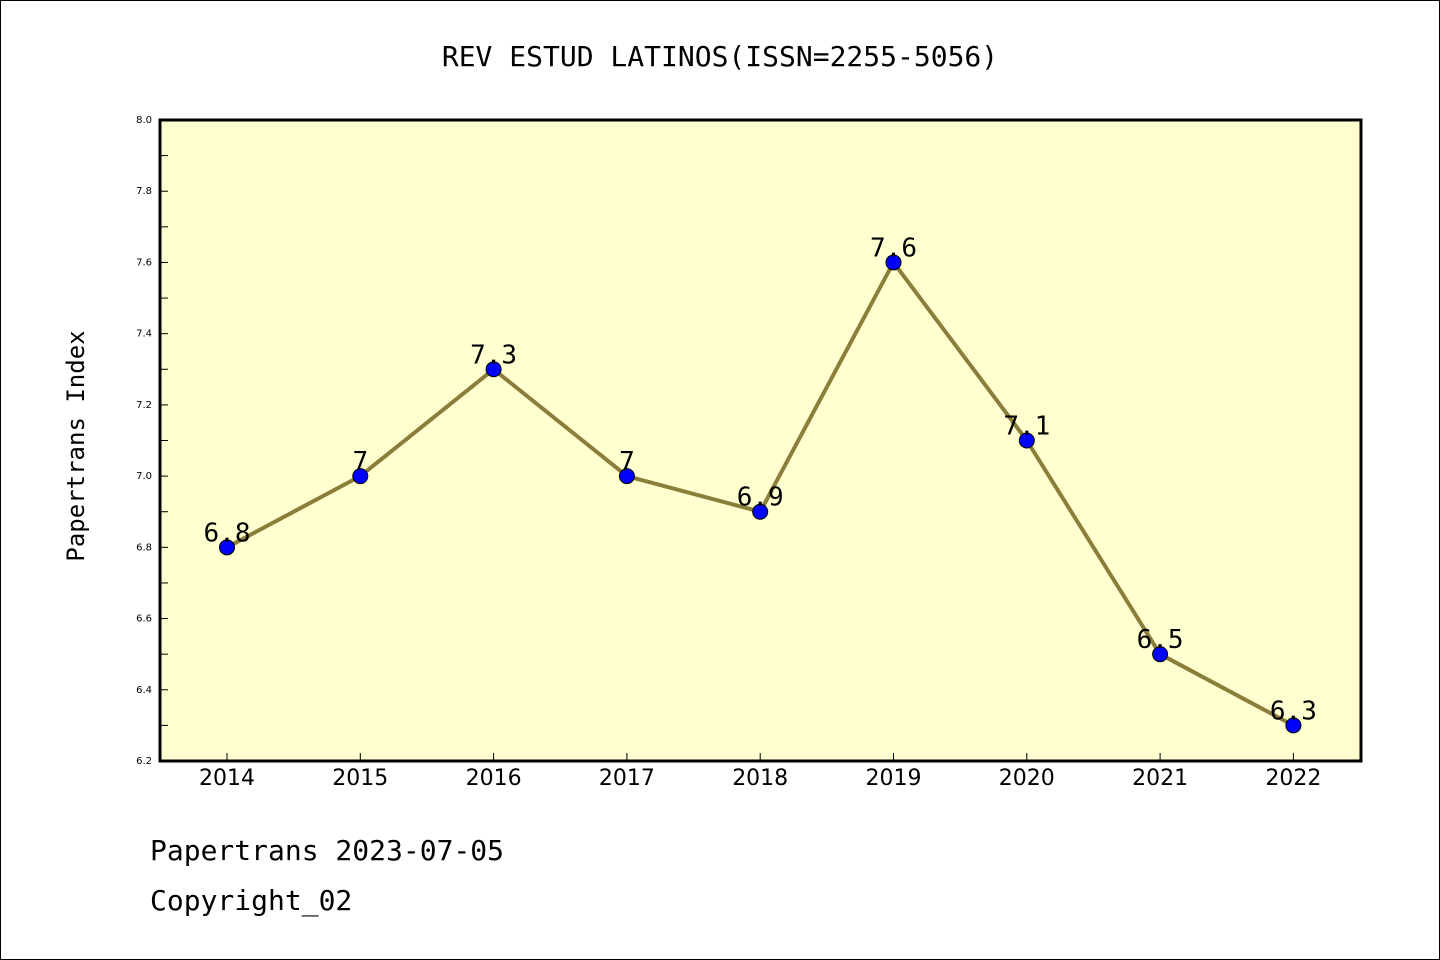  What do you see at coordinates (76, 445) in the screenshot?
I see `y-axis-label: Papertrans Index` at bounding box center [76, 445].